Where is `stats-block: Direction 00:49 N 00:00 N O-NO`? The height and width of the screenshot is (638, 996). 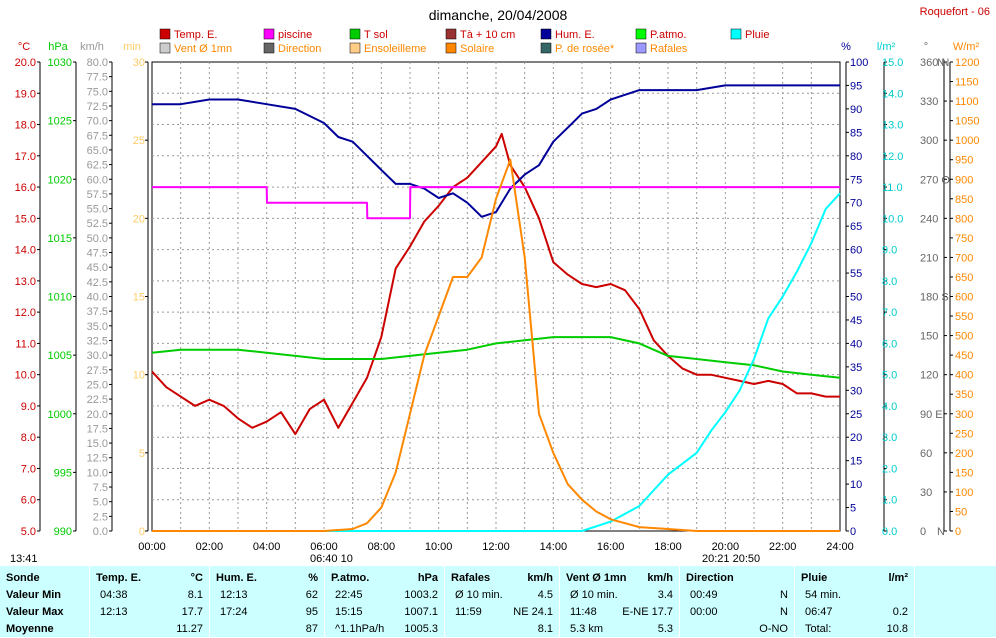
stats-block: Direction 00:49 N 00:00 N O-NO is located at coordinates (737, 601).